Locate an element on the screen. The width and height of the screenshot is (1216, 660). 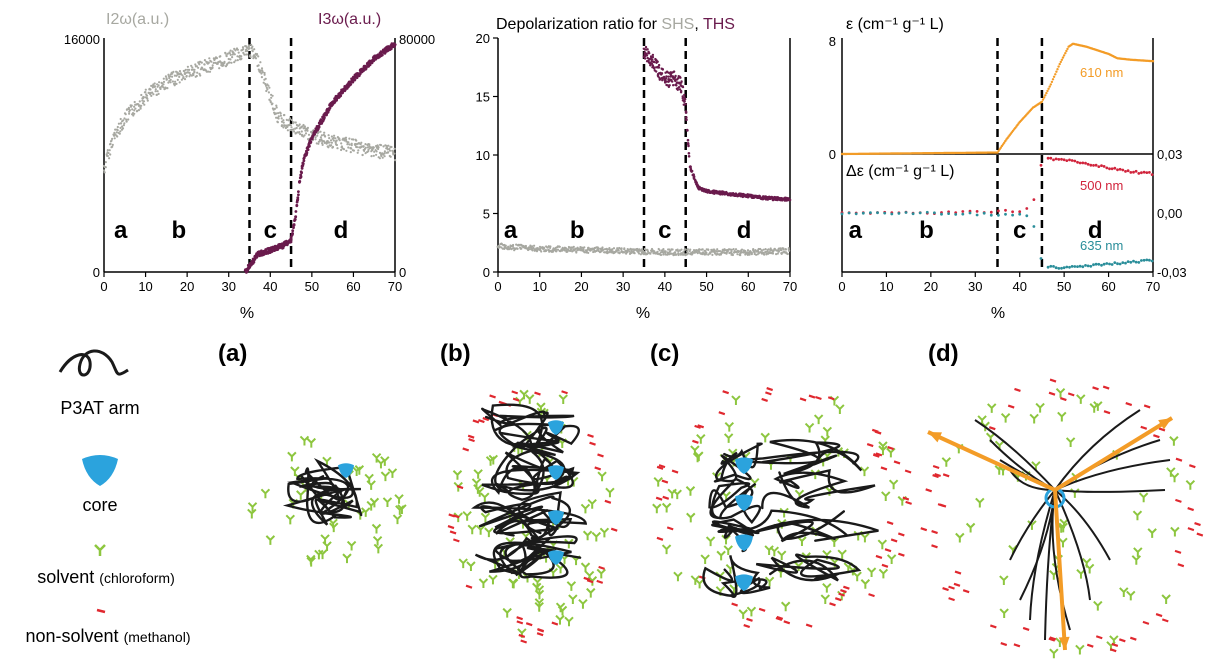
core-icon is located at coordinates (100, 470).